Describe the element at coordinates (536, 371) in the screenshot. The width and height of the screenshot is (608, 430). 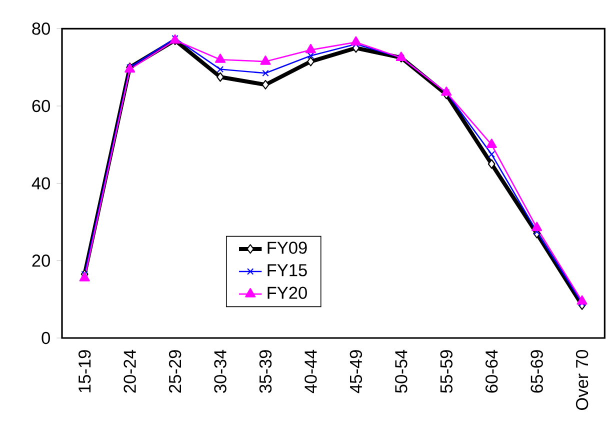
I see `x-tick-label: 65-69` at that location.